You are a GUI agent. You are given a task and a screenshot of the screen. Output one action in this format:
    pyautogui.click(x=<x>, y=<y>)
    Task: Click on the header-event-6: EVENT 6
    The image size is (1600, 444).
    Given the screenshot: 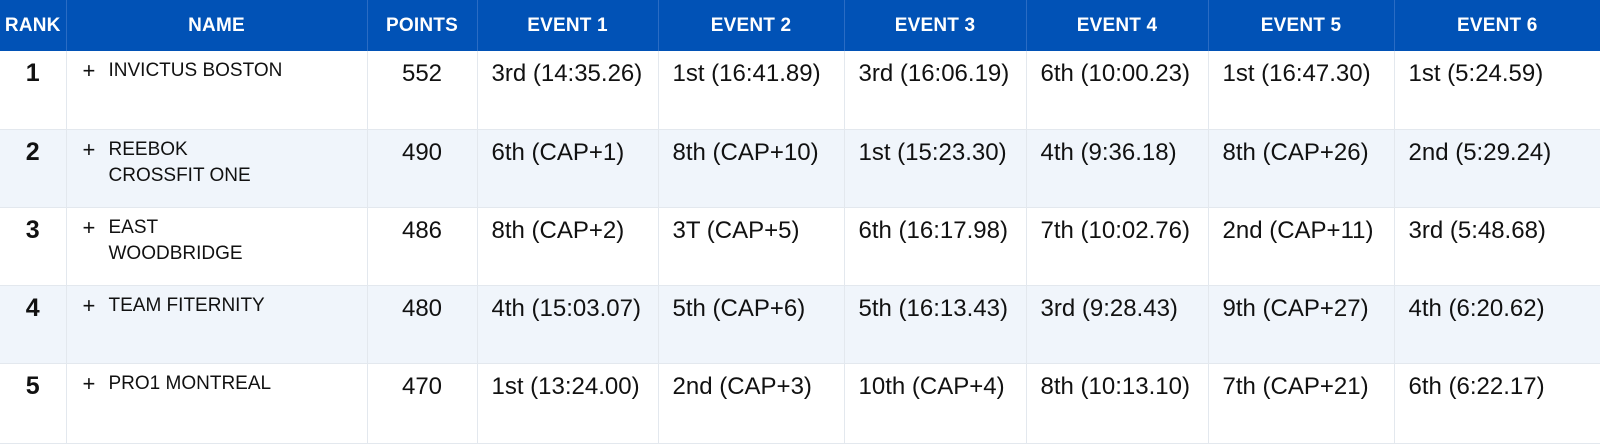 What is the action you would take?
    pyautogui.click(x=1497, y=25)
    